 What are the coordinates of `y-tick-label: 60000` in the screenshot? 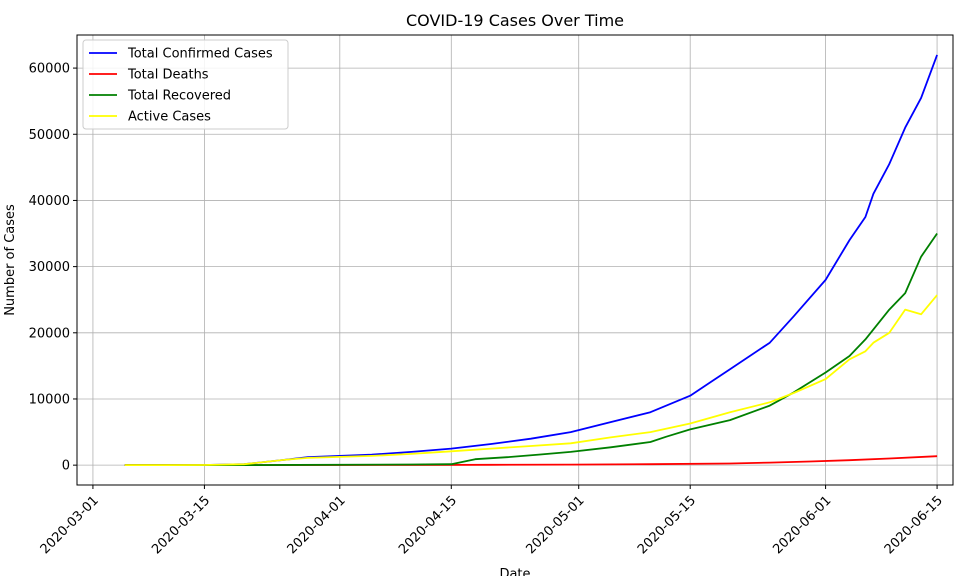 It's located at (49, 69).